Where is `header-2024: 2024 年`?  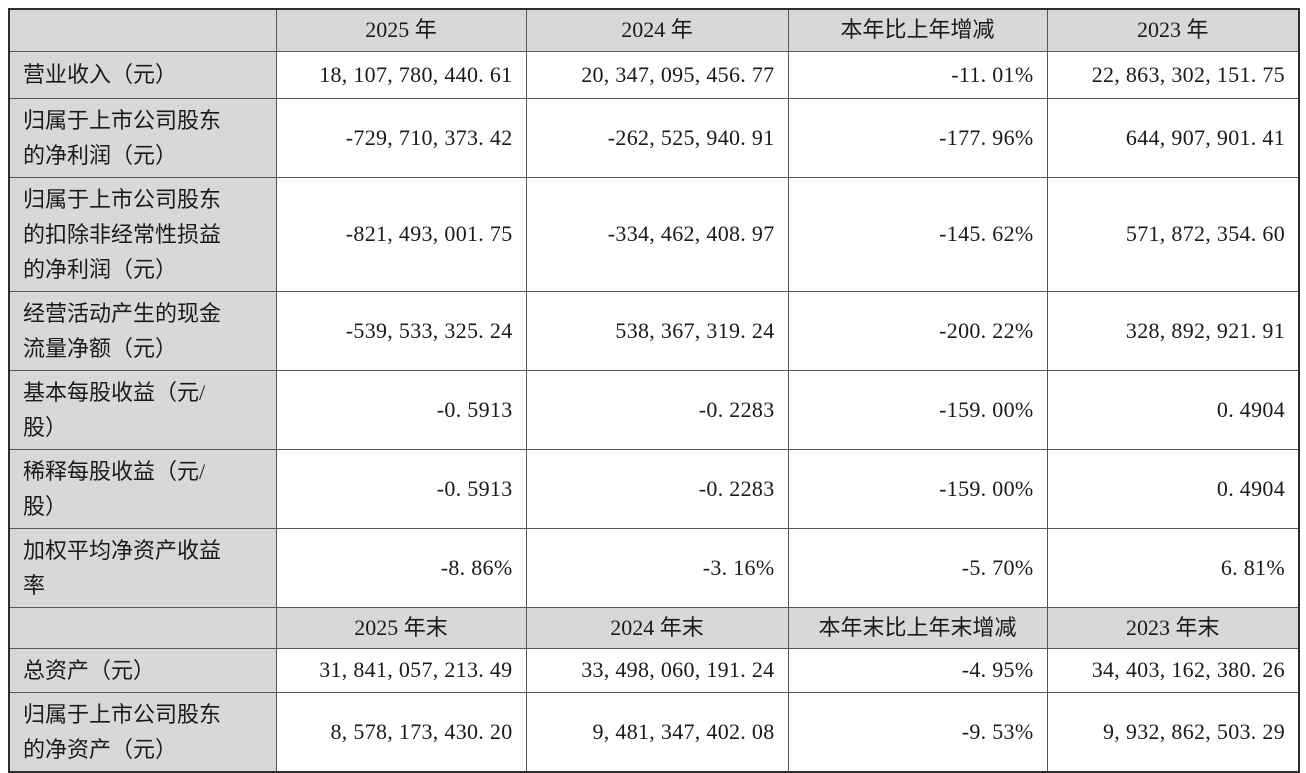
header-2024: 2024 年 is located at coordinates (657, 30).